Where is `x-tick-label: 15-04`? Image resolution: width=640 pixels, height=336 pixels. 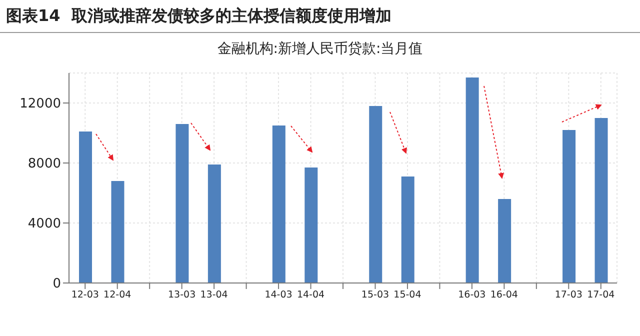
x-tick-label: 15-04 is located at coordinates (408, 295).